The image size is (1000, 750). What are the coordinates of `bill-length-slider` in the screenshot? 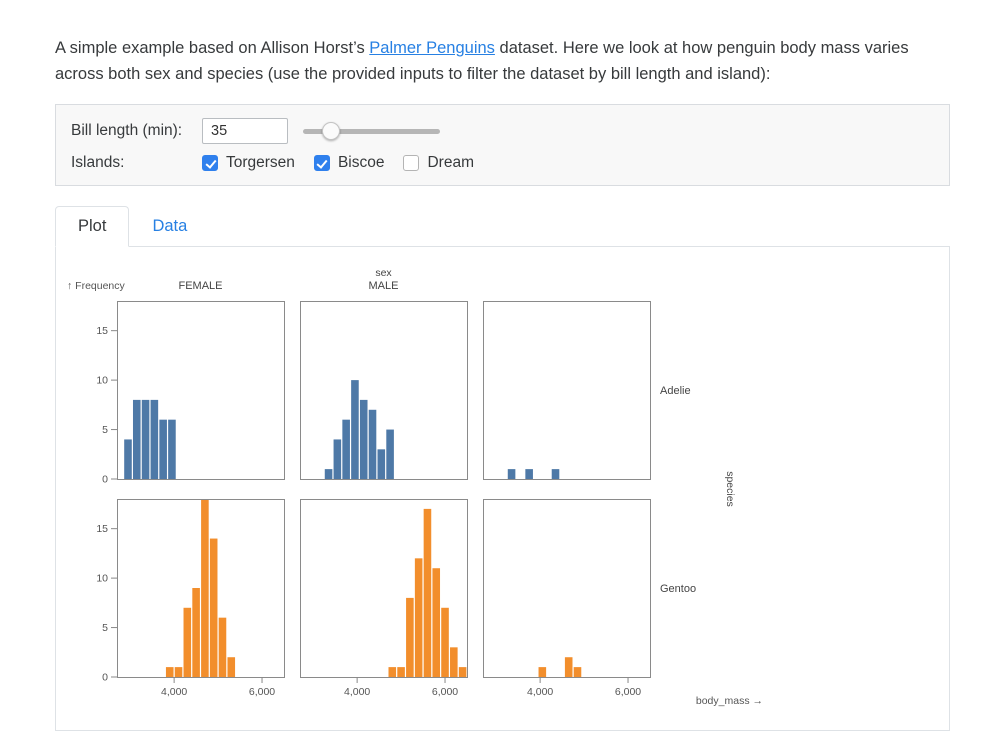 It's located at (371, 131).